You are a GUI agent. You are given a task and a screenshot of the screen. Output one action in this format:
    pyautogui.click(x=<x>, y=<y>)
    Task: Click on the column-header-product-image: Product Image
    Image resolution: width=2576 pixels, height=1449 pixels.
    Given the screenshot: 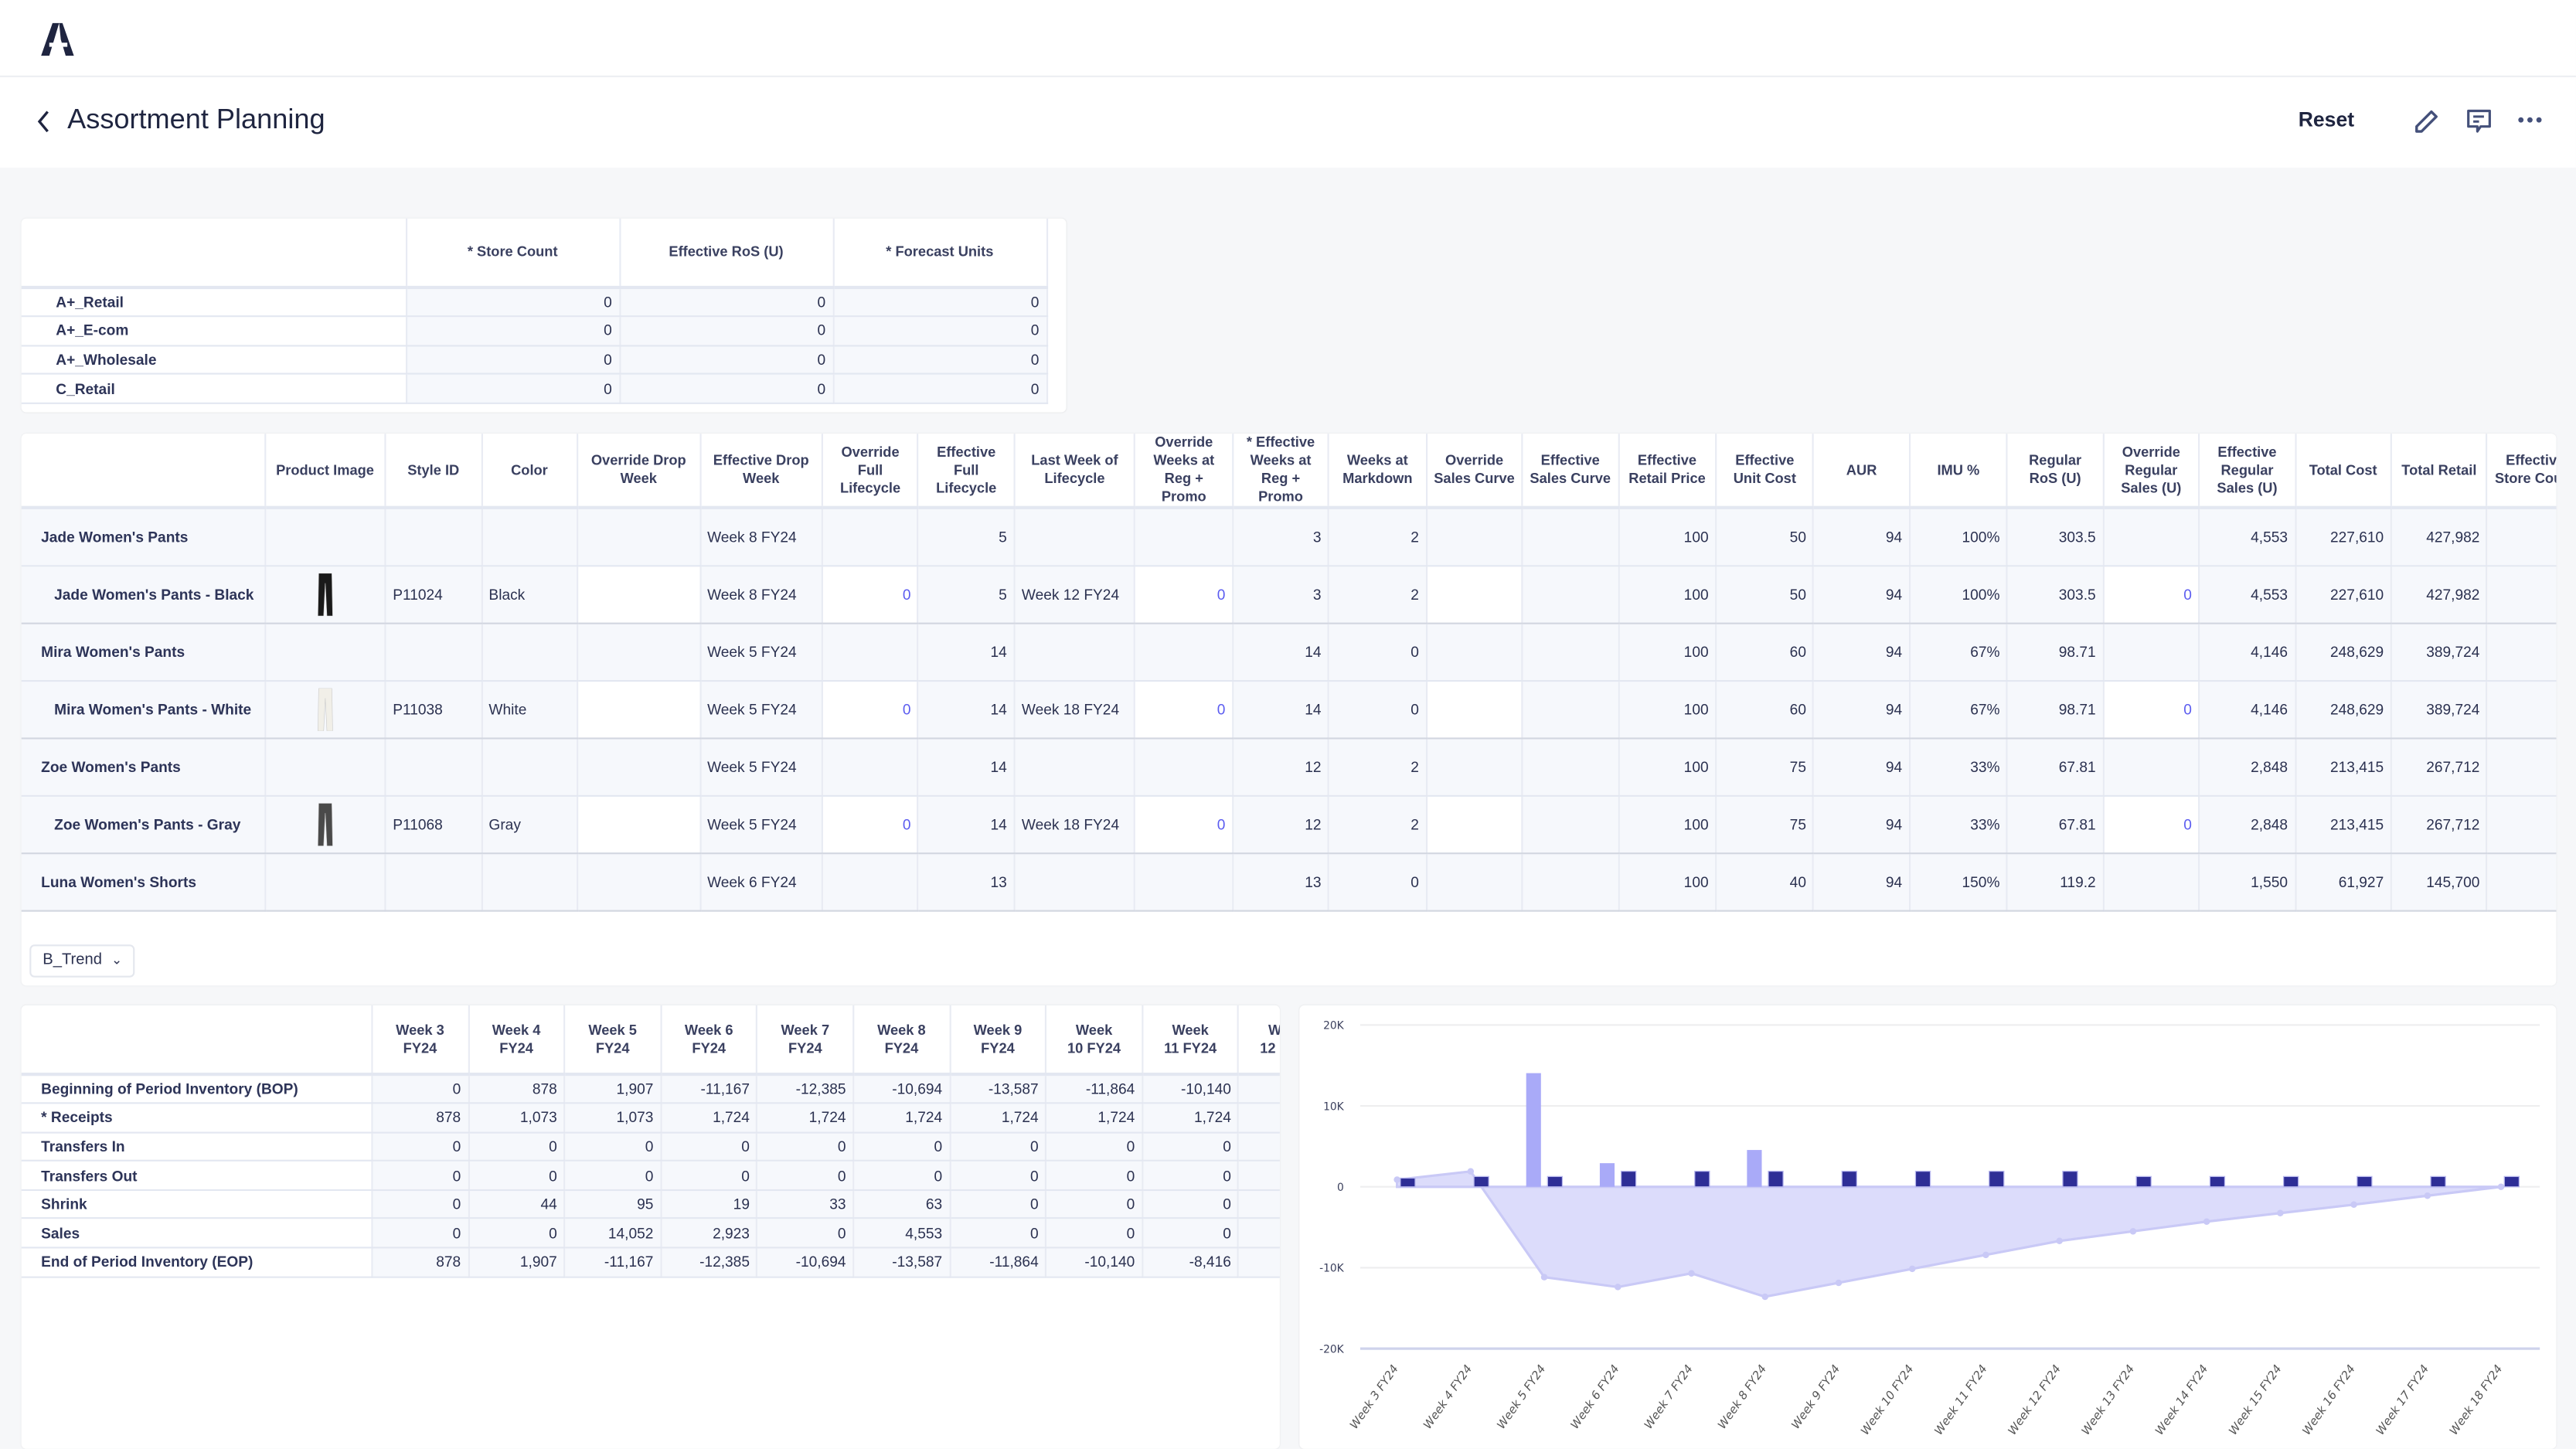 What is the action you would take?
    pyautogui.click(x=325, y=471)
    